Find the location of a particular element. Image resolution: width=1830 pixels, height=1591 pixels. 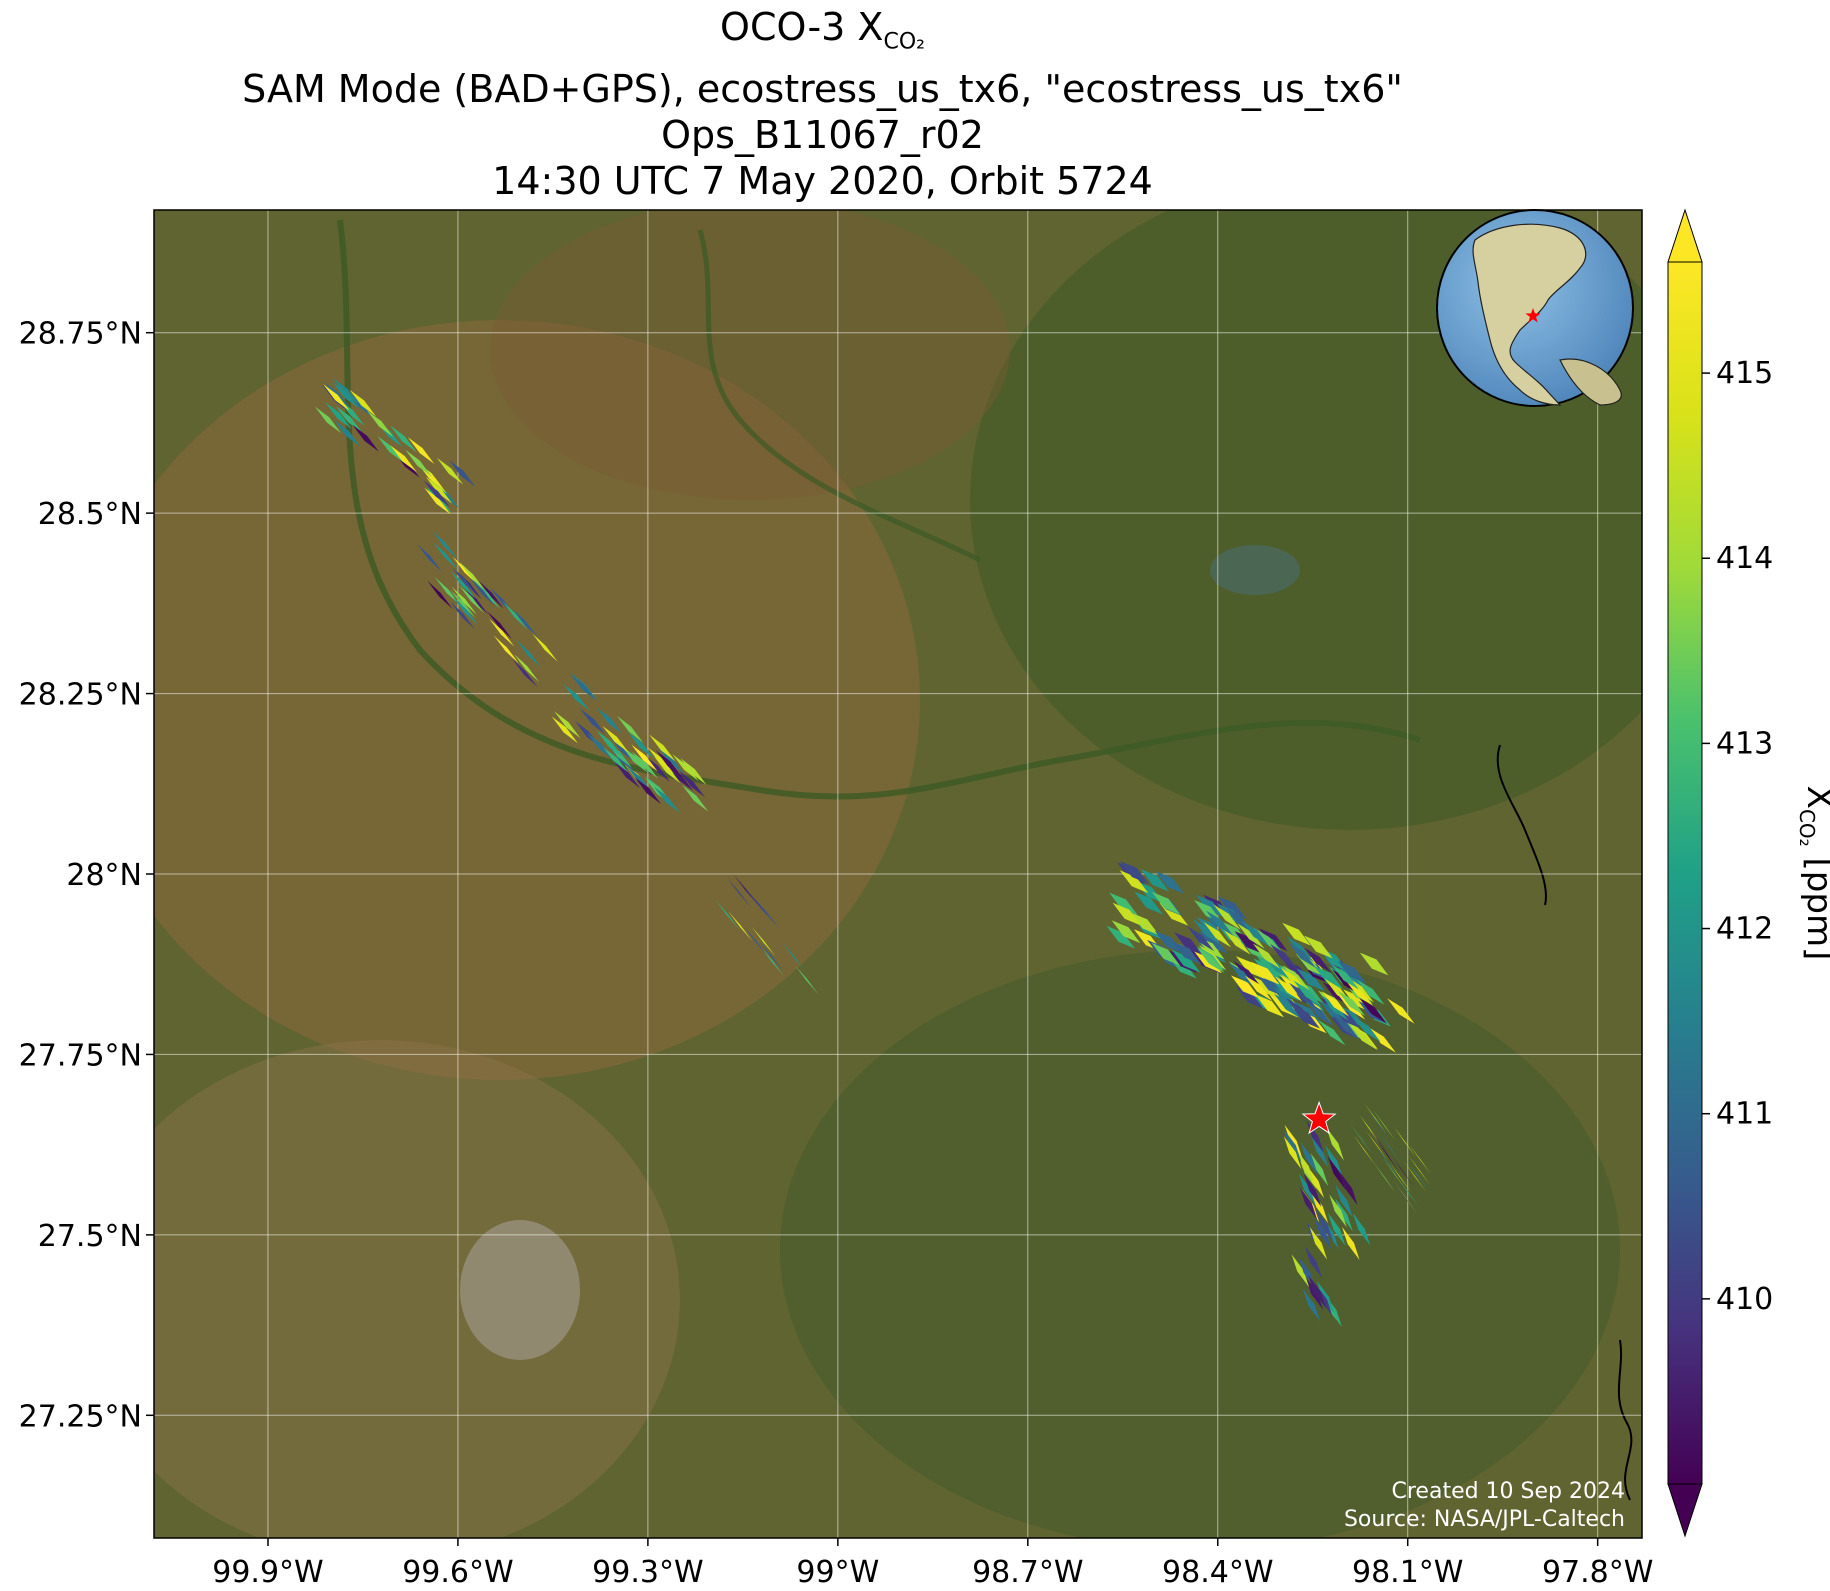

lake is located at coordinates (1255, 570).